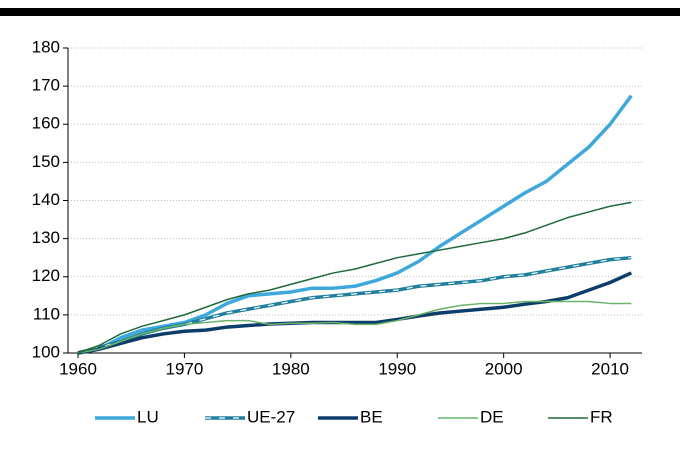  Describe the element at coordinates (46, 275) in the screenshot. I see `y-tick-label: 120` at that location.